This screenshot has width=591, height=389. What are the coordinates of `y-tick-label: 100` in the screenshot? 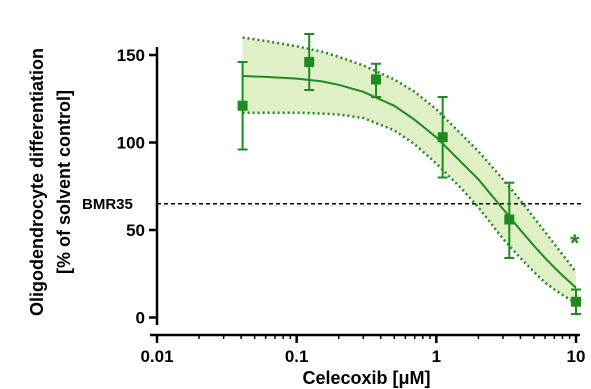 It's located at (131, 143).